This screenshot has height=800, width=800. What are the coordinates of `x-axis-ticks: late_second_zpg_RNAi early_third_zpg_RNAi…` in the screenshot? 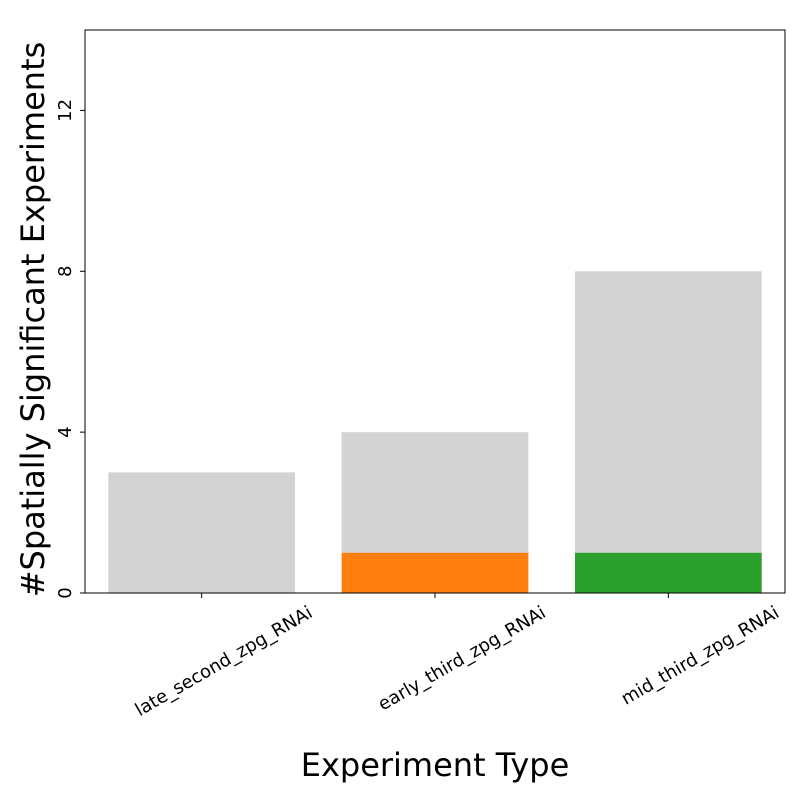 It's located at (457, 657).